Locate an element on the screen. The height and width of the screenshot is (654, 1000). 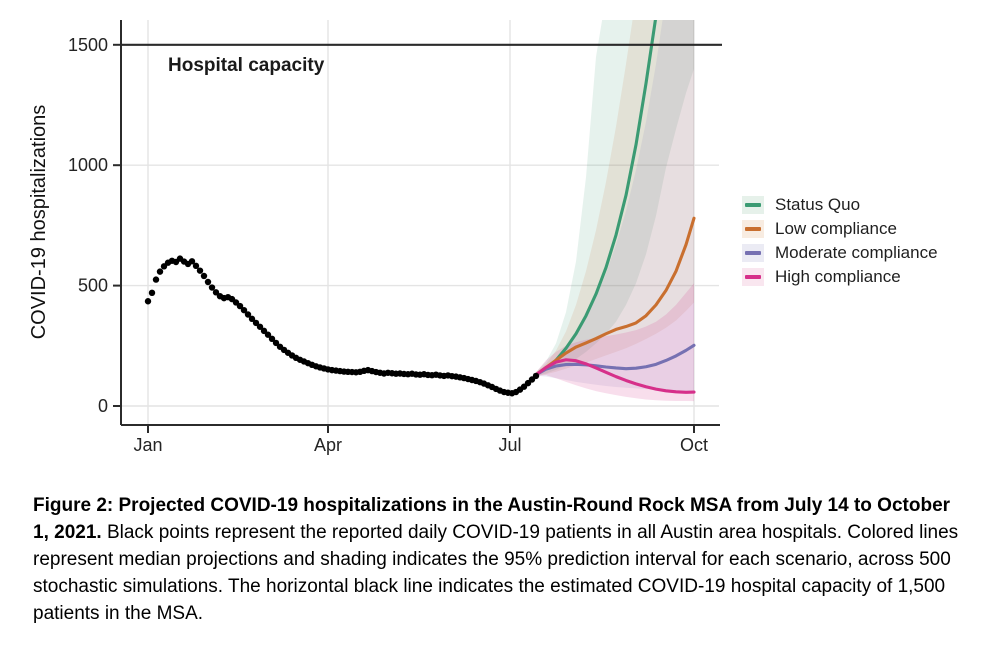
x-tick-label: Apr is located at coordinates (328, 445).